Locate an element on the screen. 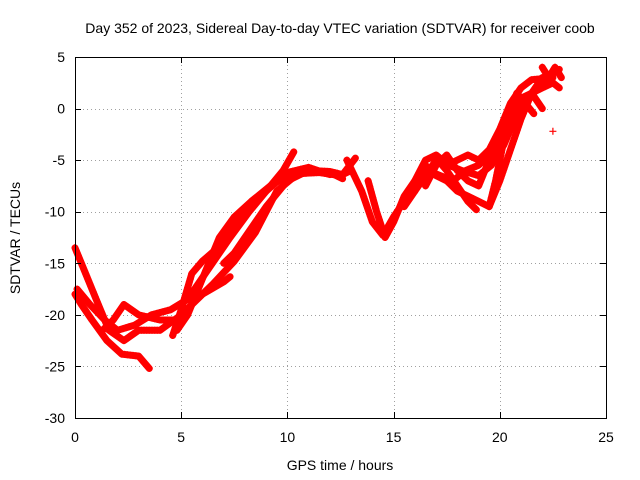  y-axis-label: SDTVAR / TECUs is located at coordinates (15, 238).